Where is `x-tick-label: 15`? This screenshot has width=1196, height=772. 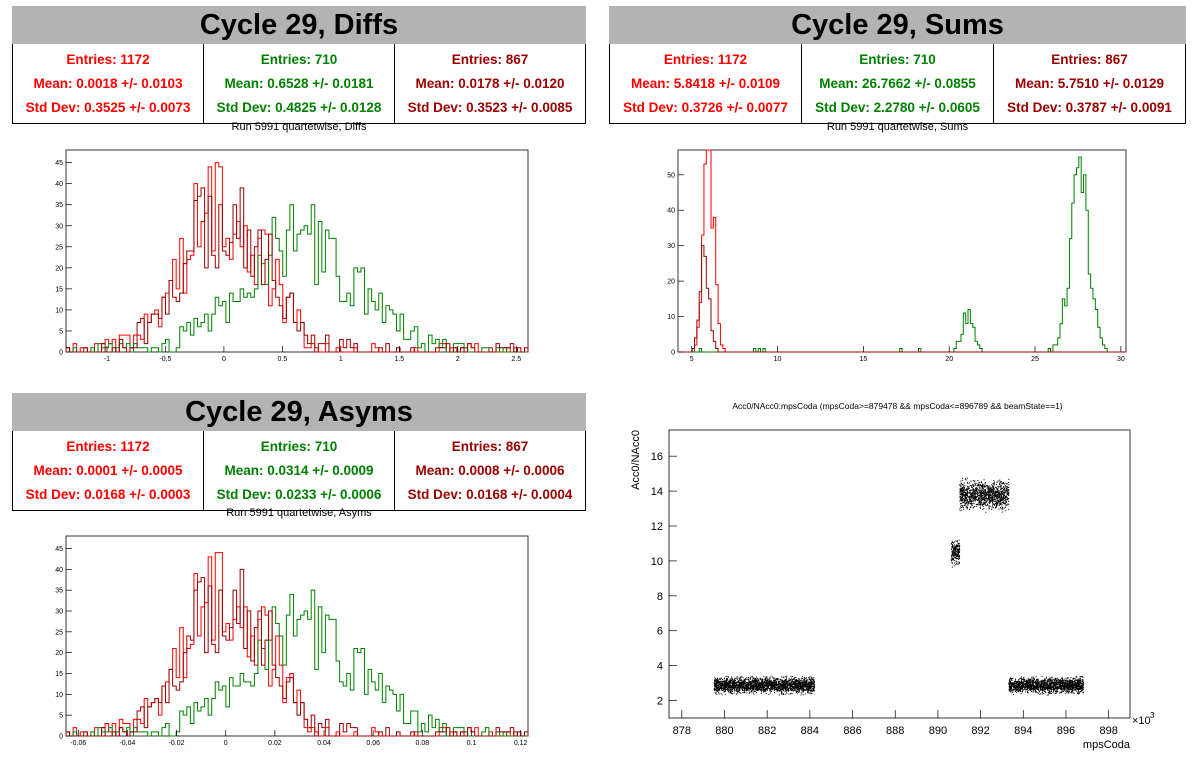 x-tick-label: 15 is located at coordinates (863, 359).